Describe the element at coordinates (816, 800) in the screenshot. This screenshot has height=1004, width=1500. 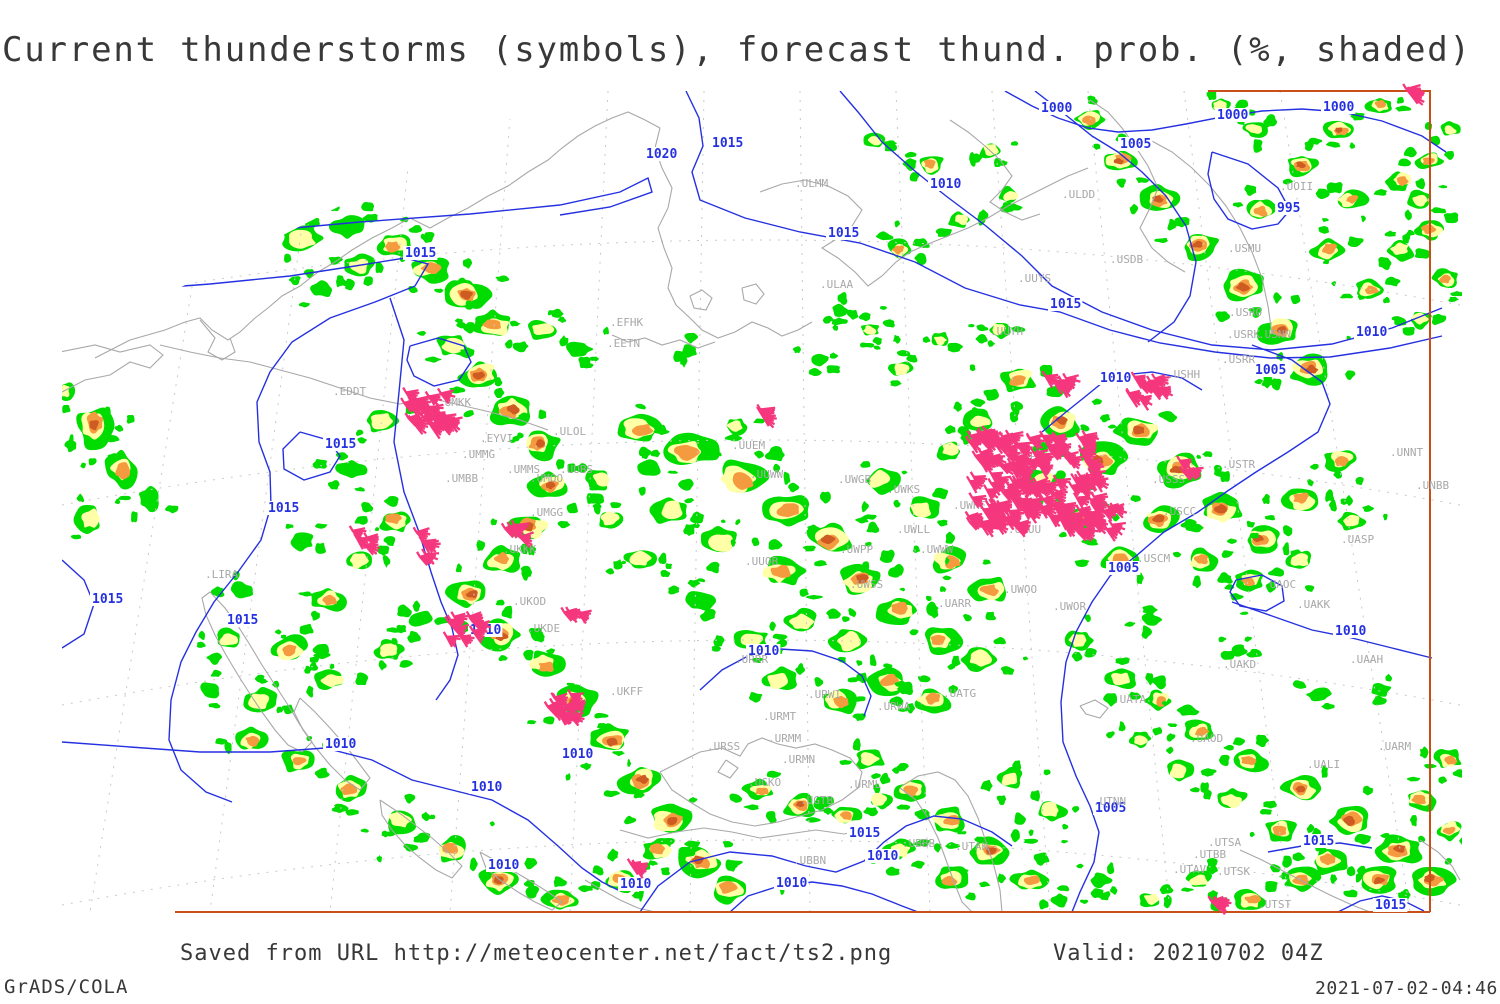
I see `station-label: .UGTB` at that location.